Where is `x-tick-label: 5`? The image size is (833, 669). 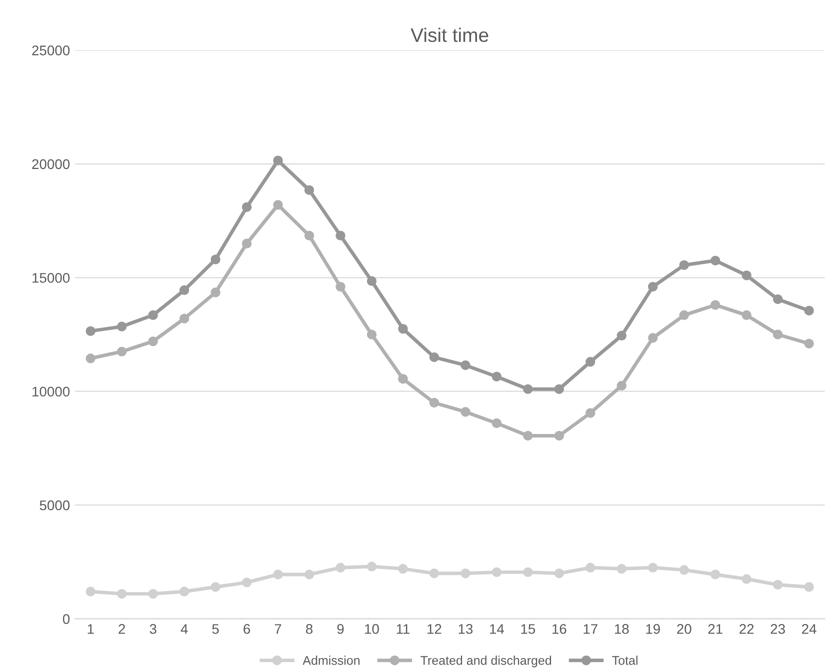 x-tick-label: 5 is located at coordinates (215, 629).